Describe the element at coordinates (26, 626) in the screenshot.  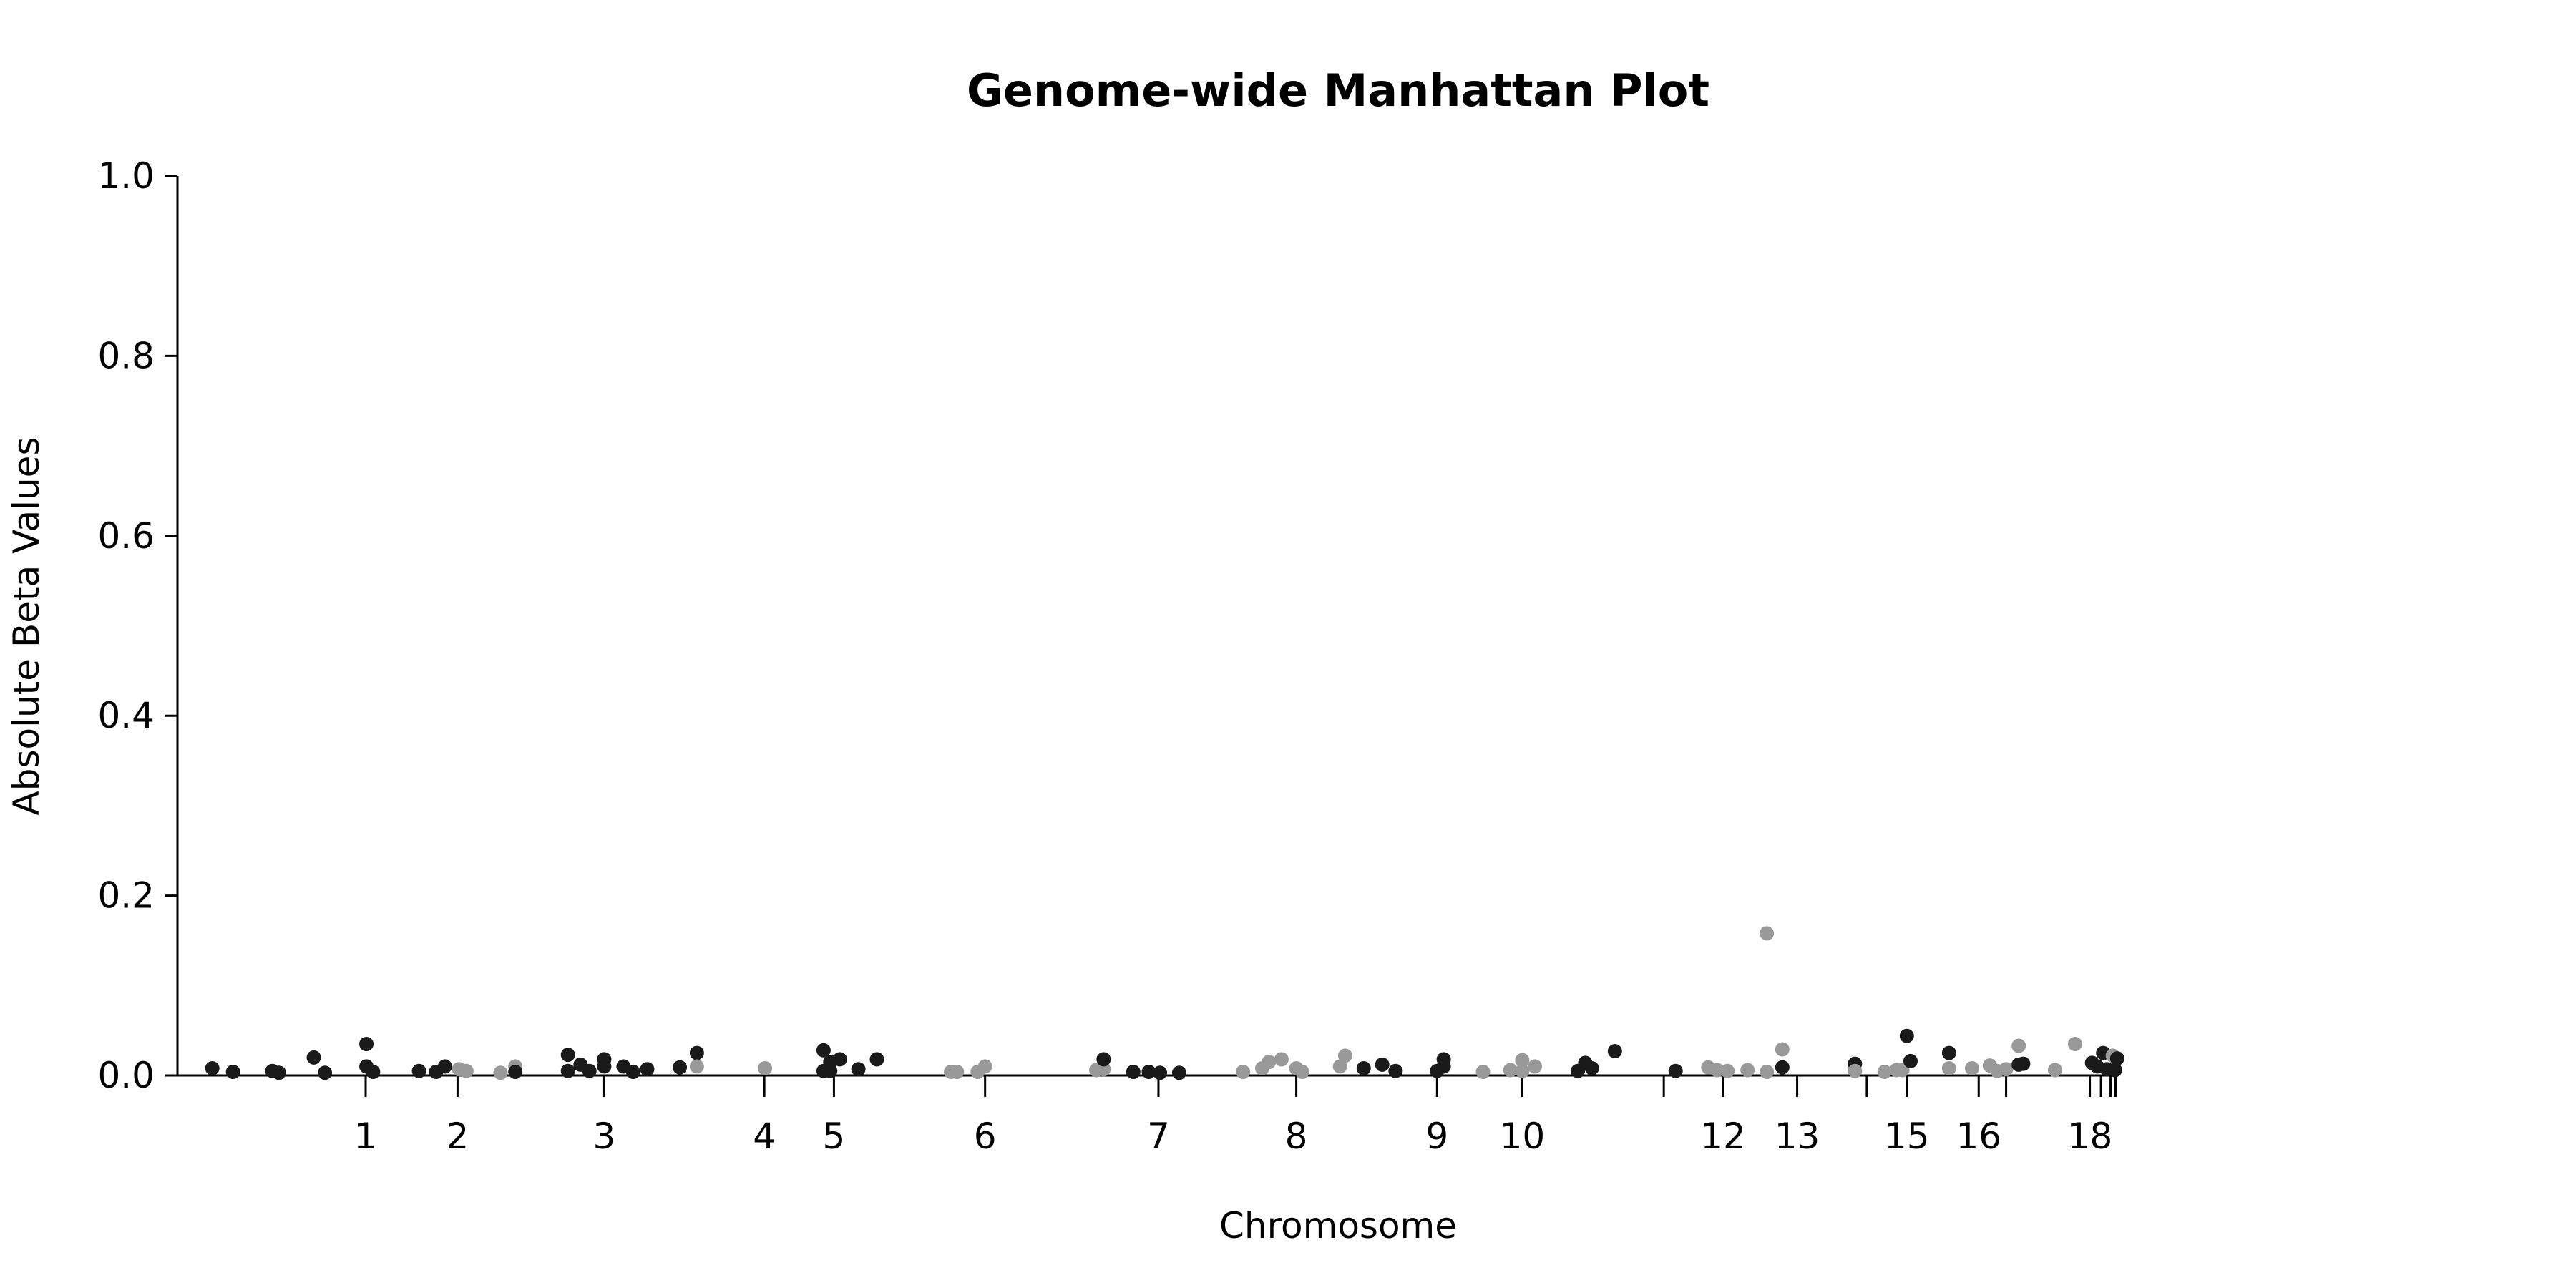
I see `y-axis-label: Absolute Beta Values` at that location.